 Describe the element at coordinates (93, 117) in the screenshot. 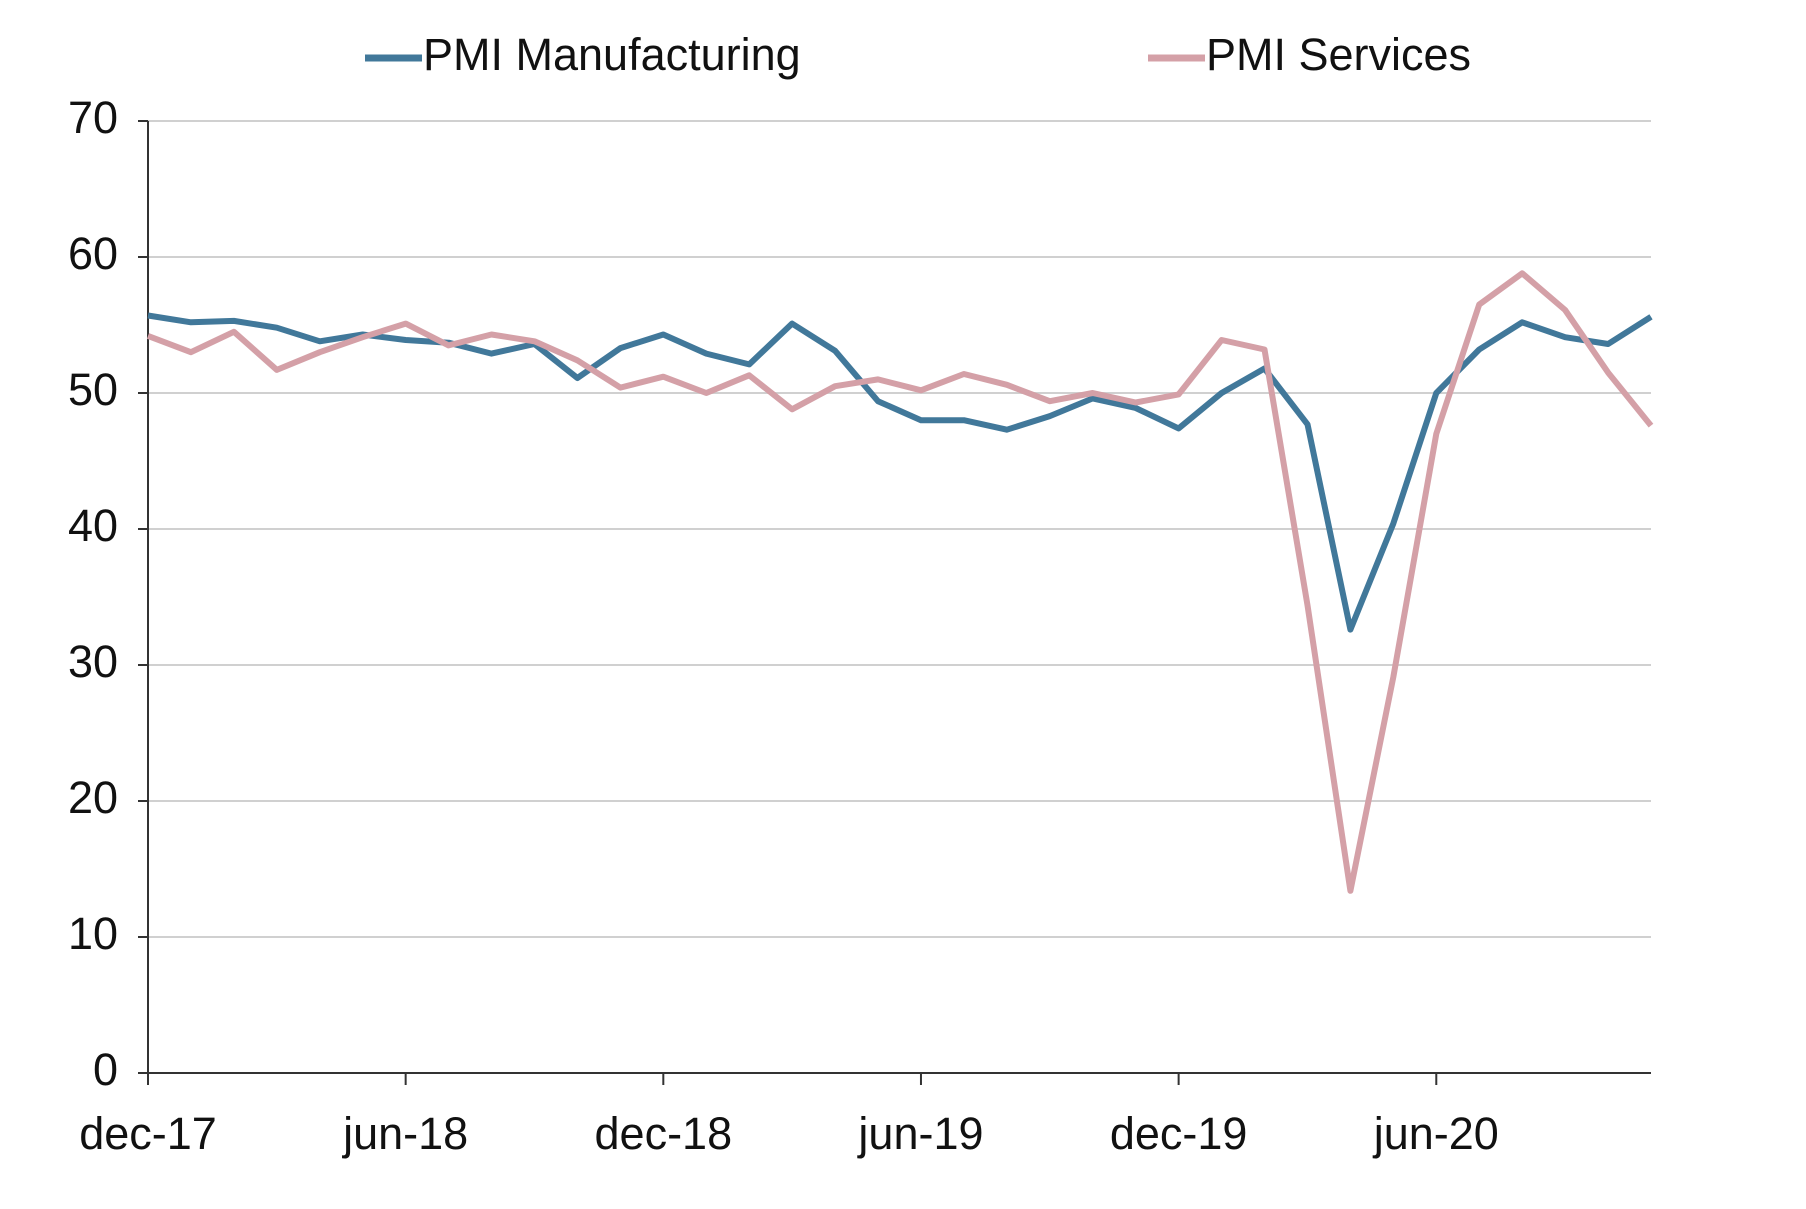

I see `y-tick-label: 70` at that location.